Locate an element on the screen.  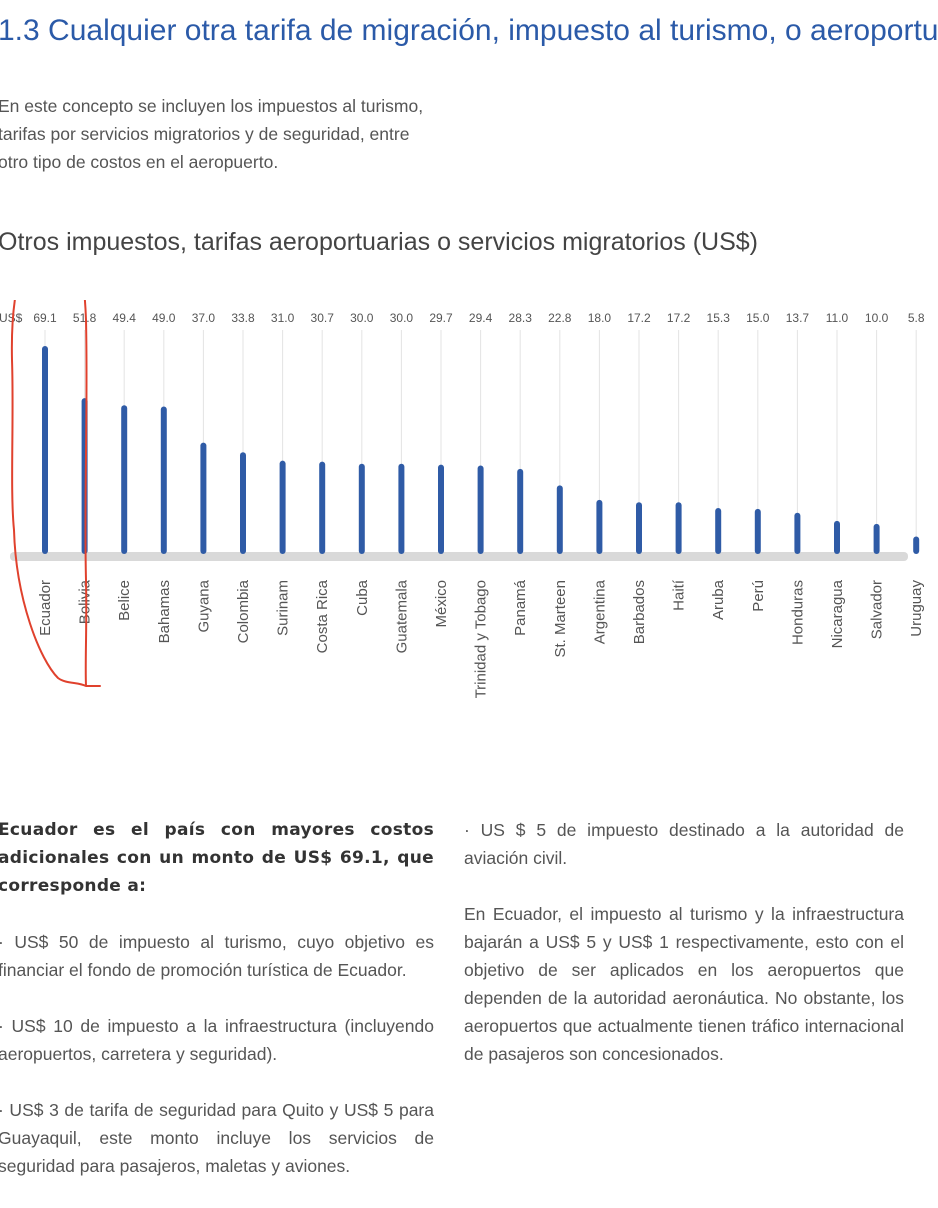
category-label: St. Marteen is located at coordinates (560, 619).